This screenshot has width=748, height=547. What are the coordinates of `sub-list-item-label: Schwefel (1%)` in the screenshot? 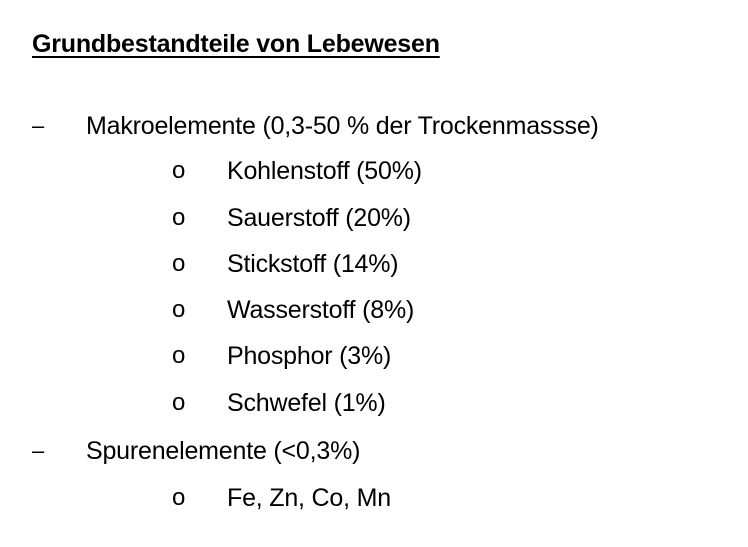 It's located at (306, 403).